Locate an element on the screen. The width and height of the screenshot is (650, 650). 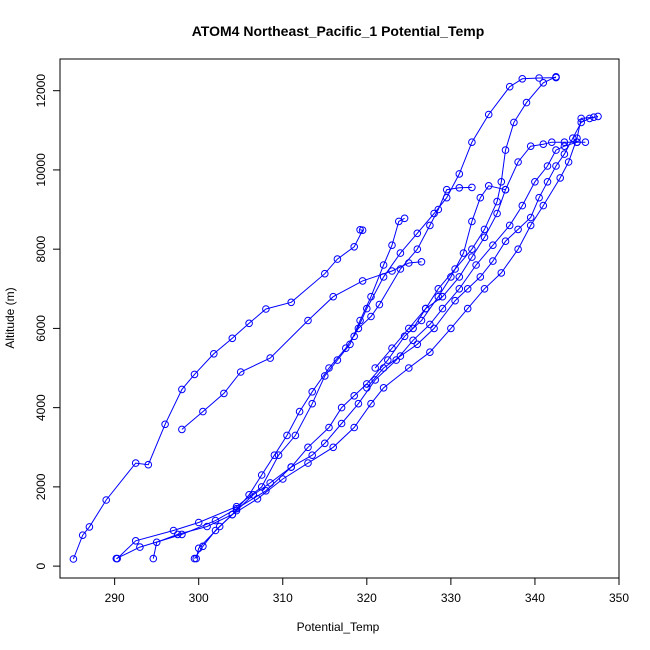
x-tick-label: 300 is located at coordinates (199, 598).